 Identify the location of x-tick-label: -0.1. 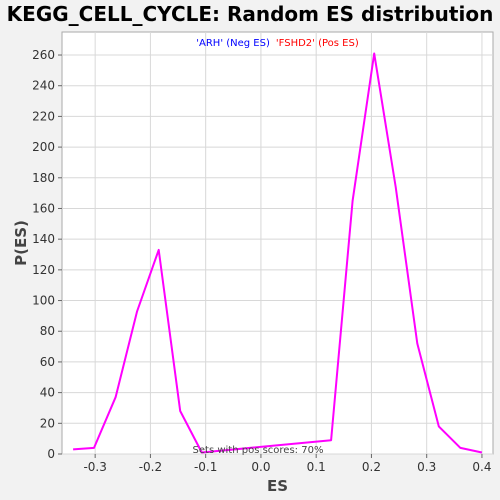
(205, 467).